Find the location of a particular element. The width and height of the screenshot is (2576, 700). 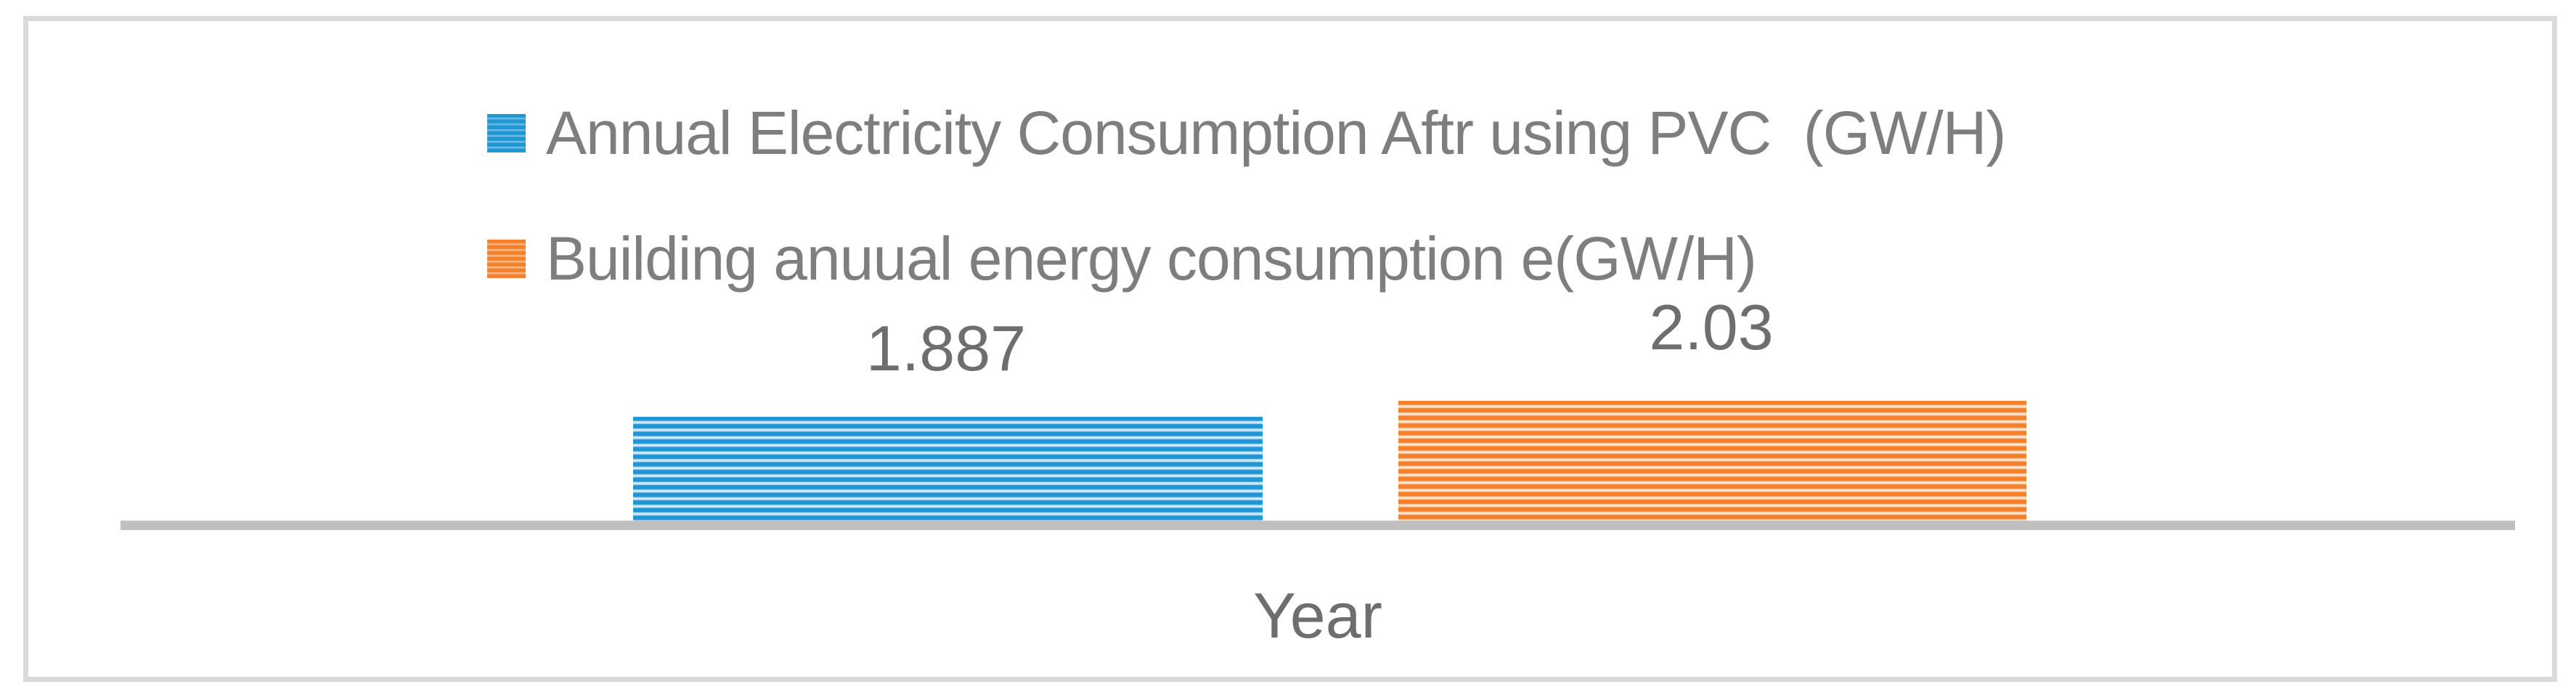

data-label-annual-electricity: 1.887 is located at coordinates (946, 348).